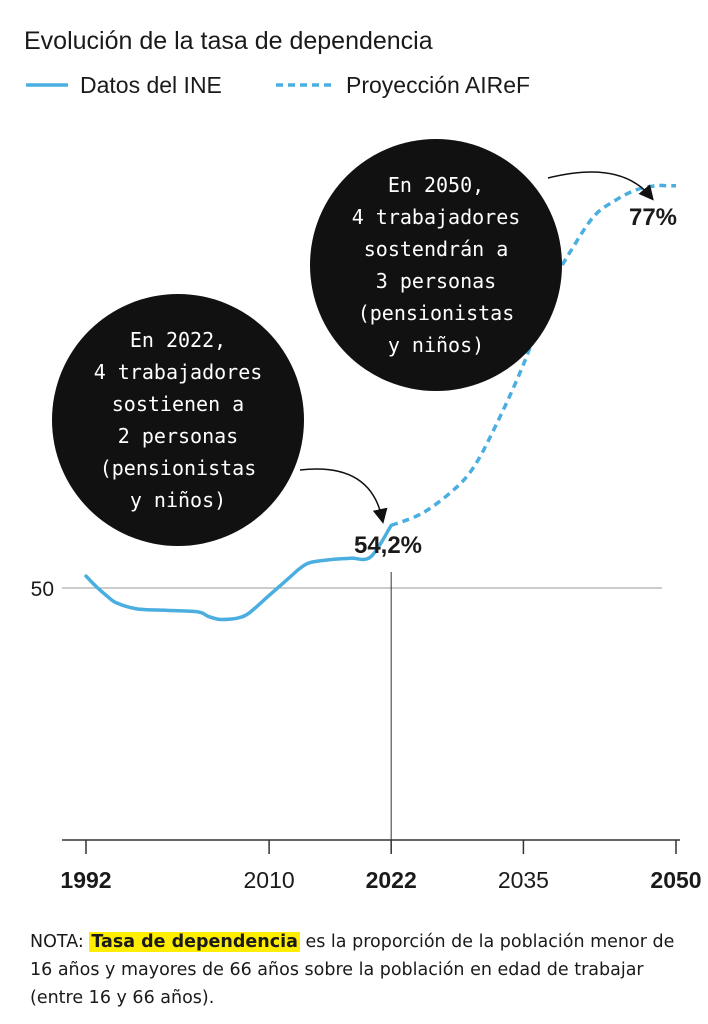 This screenshot has width=708, height=1024. What do you see at coordinates (436, 249) in the screenshot?
I see `annotation-2050-line: sostendrán a` at bounding box center [436, 249].